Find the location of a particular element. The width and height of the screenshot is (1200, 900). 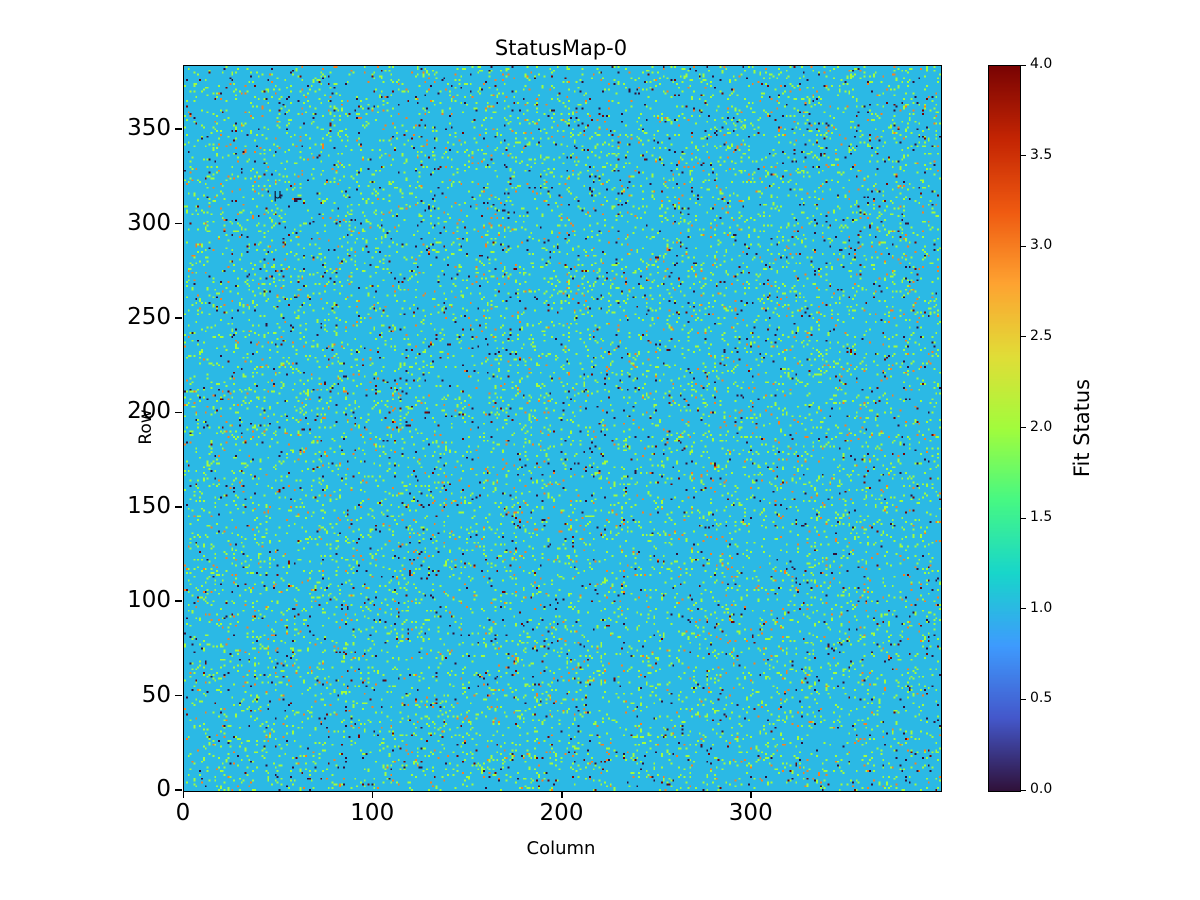

mu-annotation: μ is located at coordinates (277, 195).